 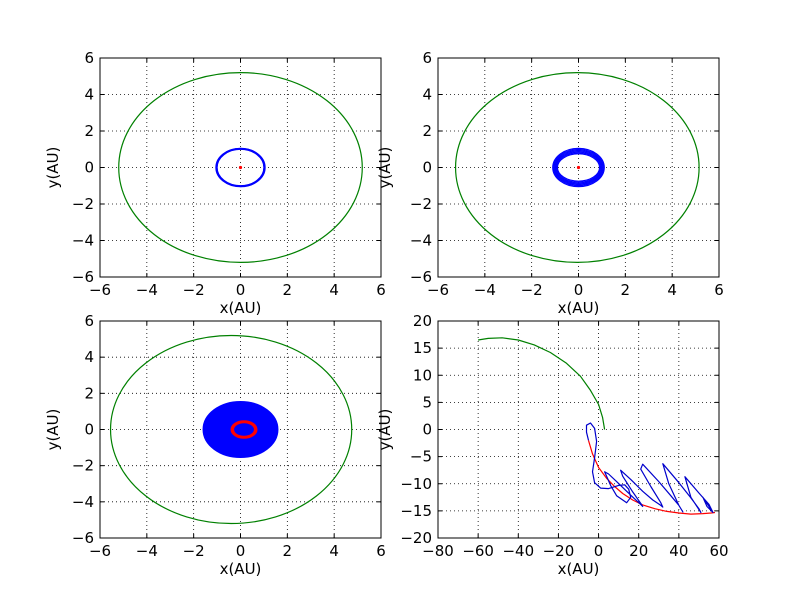 What do you see at coordinates (485, 290) in the screenshot?
I see `chart1.xtick-label-1: −4` at bounding box center [485, 290].